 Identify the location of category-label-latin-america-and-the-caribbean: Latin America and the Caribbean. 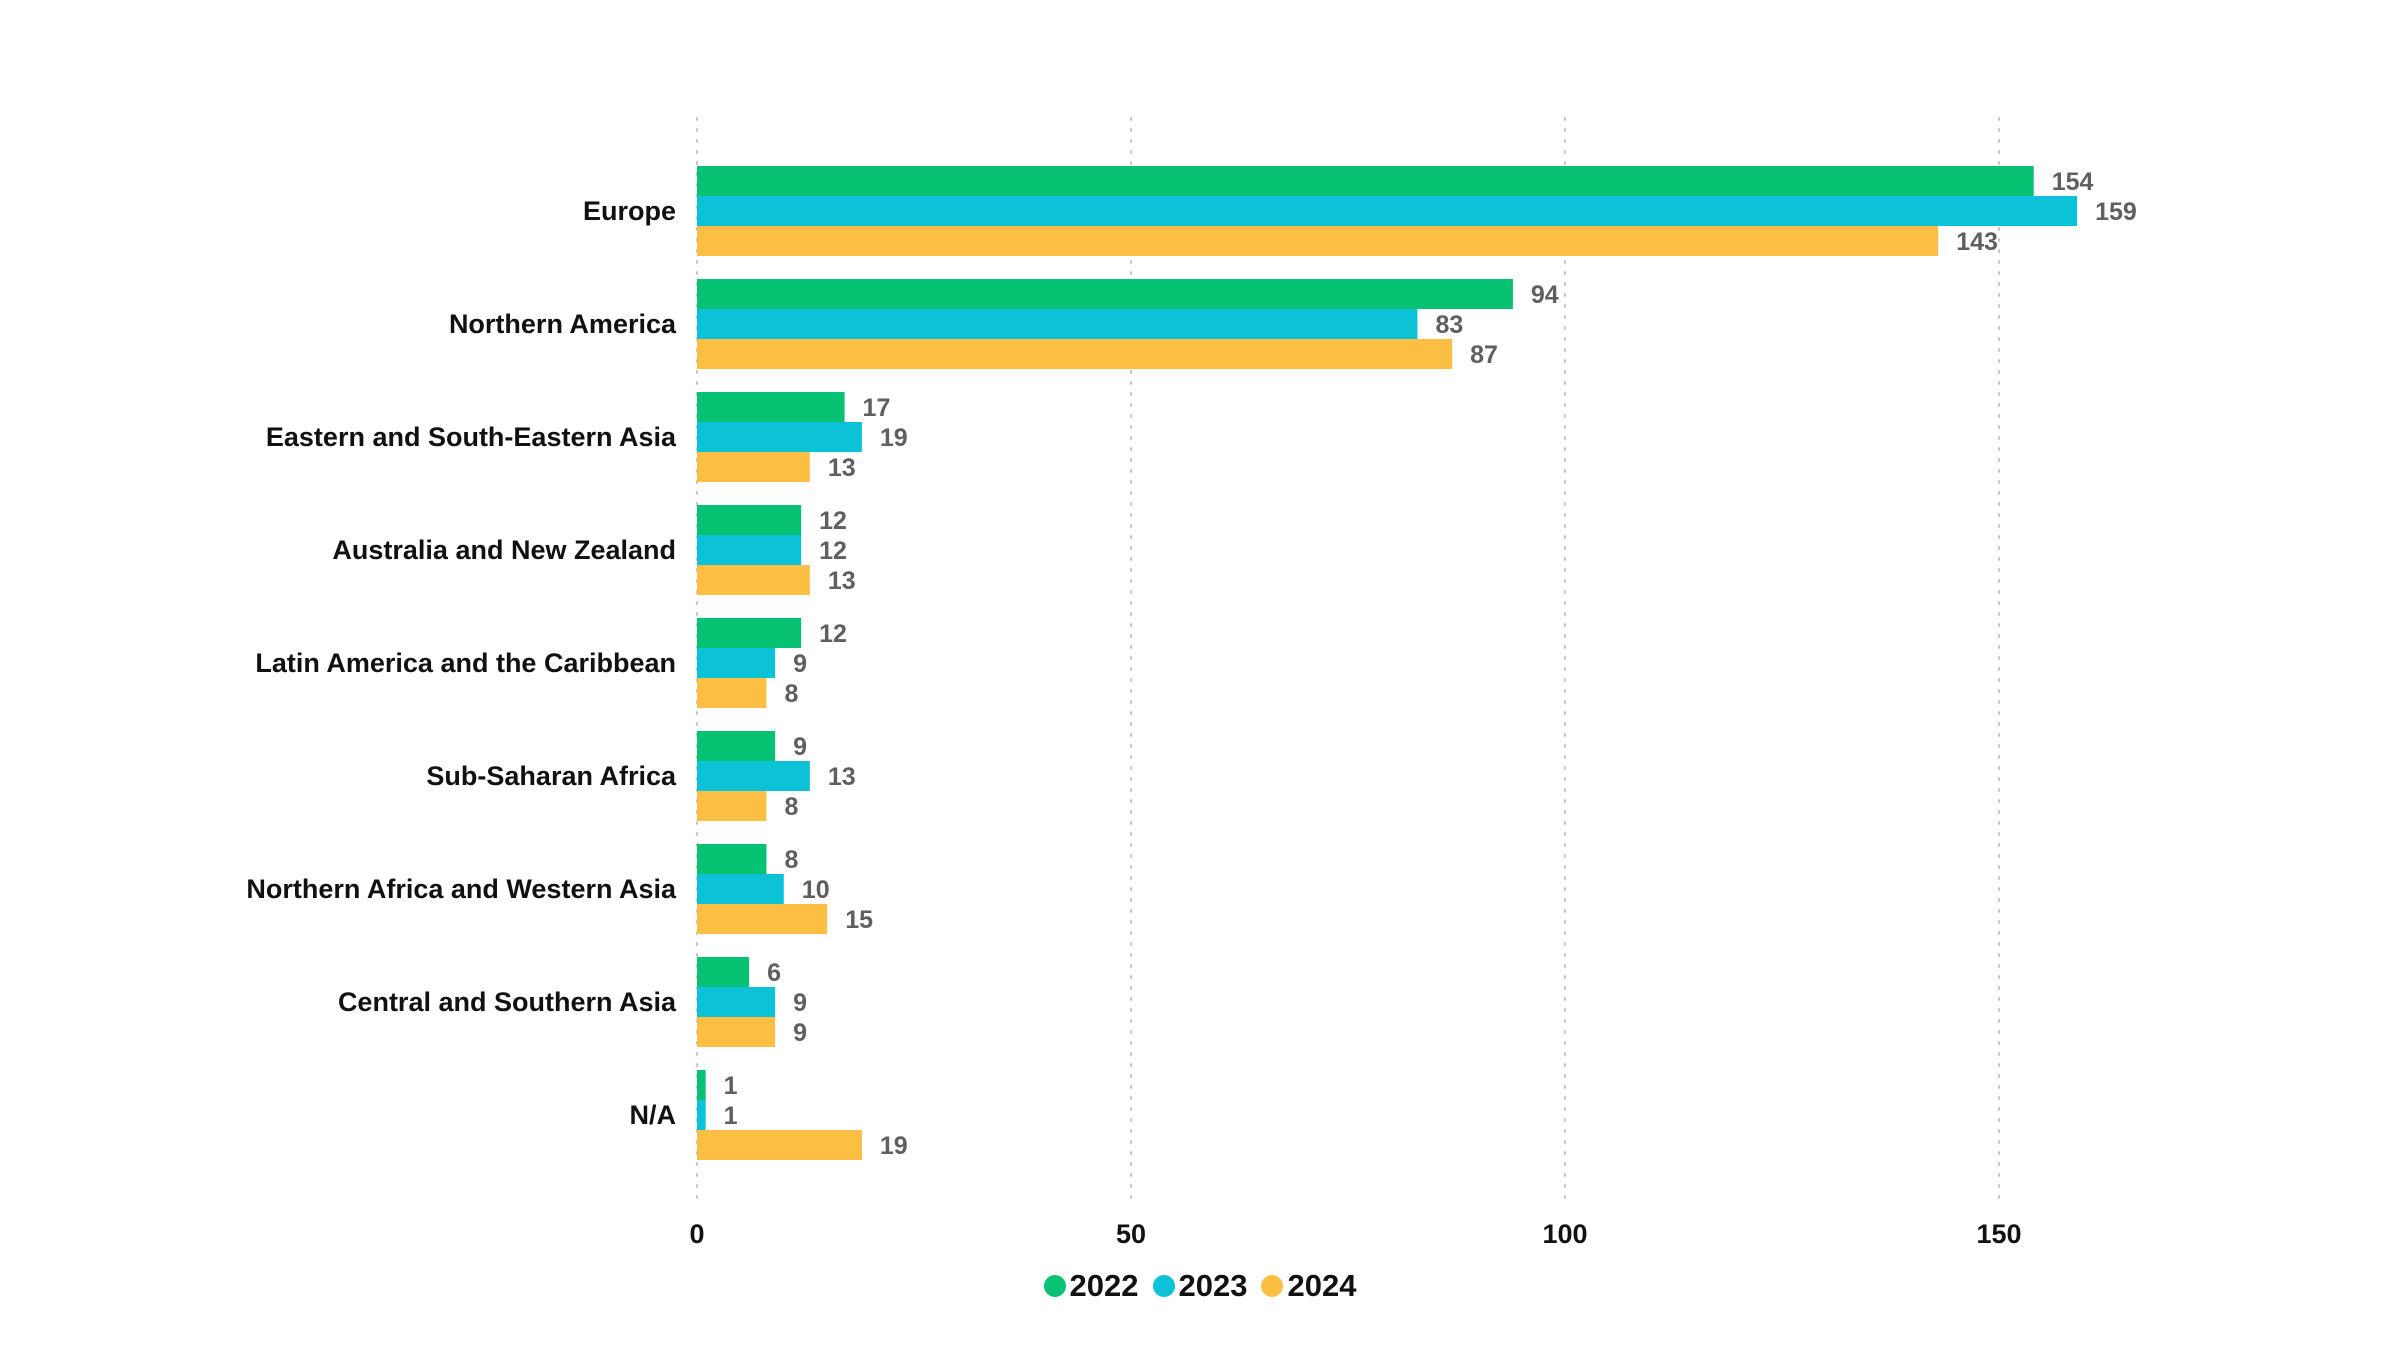
(465, 663).